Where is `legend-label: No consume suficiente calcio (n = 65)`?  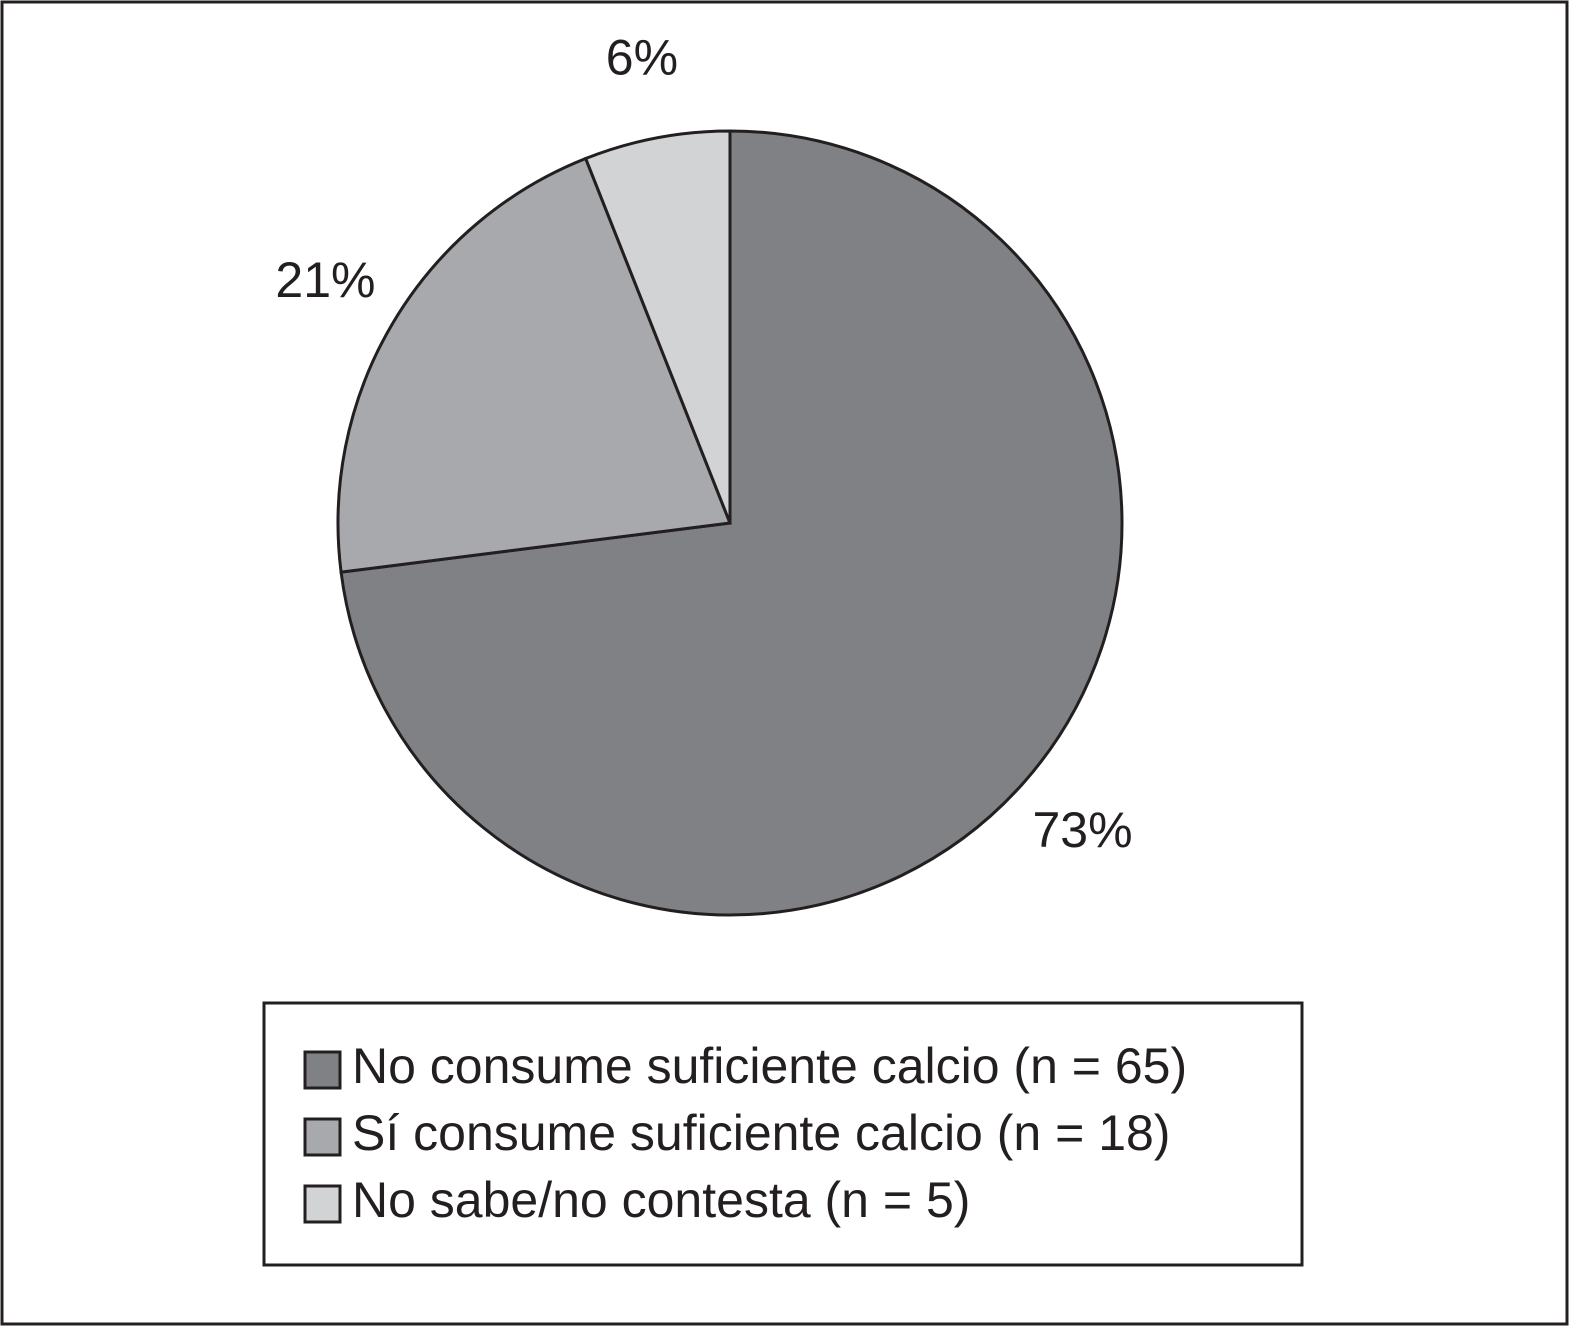
legend-label: No consume suficiente calcio (n = 65) is located at coordinates (769, 1066).